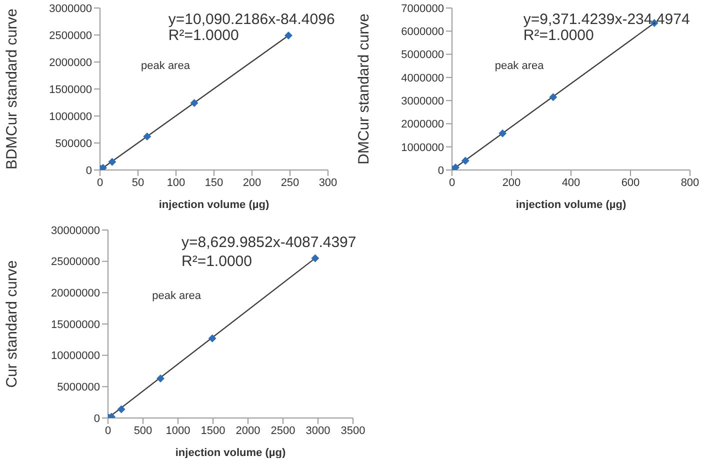 The width and height of the screenshot is (704, 461). Describe the element at coordinates (70, 90) in the screenshot. I see `y-tick-label: 1500000` at that location.